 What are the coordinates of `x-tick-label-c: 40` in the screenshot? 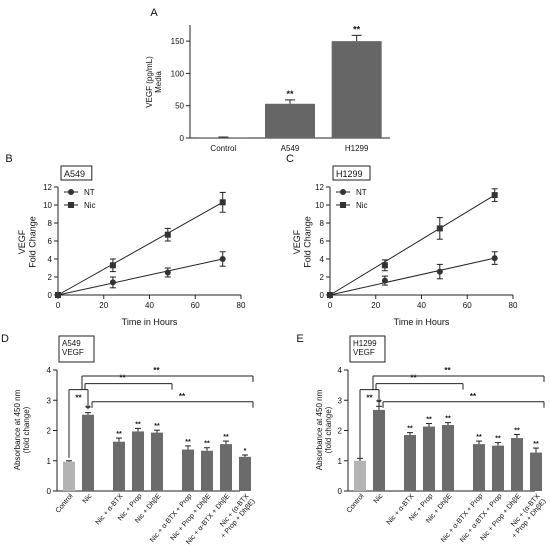 It's located at (421, 305).